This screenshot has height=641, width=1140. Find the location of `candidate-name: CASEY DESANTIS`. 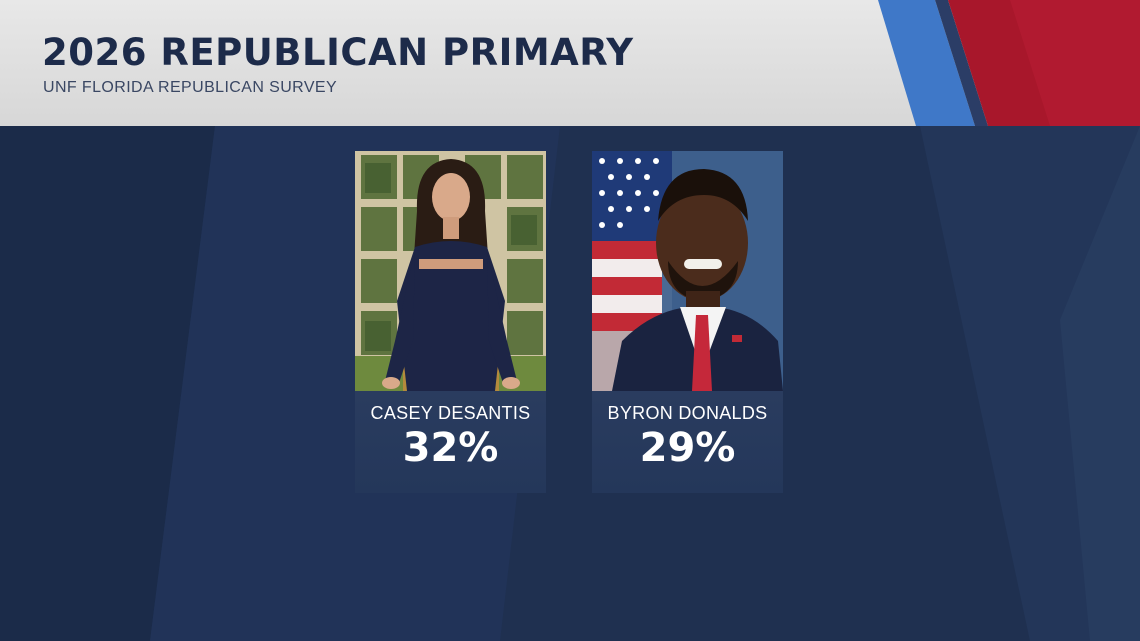

candidate-name: CASEY DESANTIS is located at coordinates (450, 413).